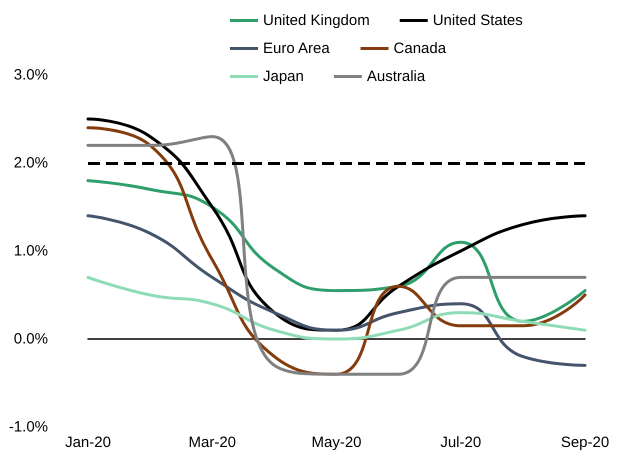 Image resolution: width=625 pixels, height=457 pixels. What do you see at coordinates (585, 442) in the screenshot?
I see `x-tick-label: Sep-20` at bounding box center [585, 442].